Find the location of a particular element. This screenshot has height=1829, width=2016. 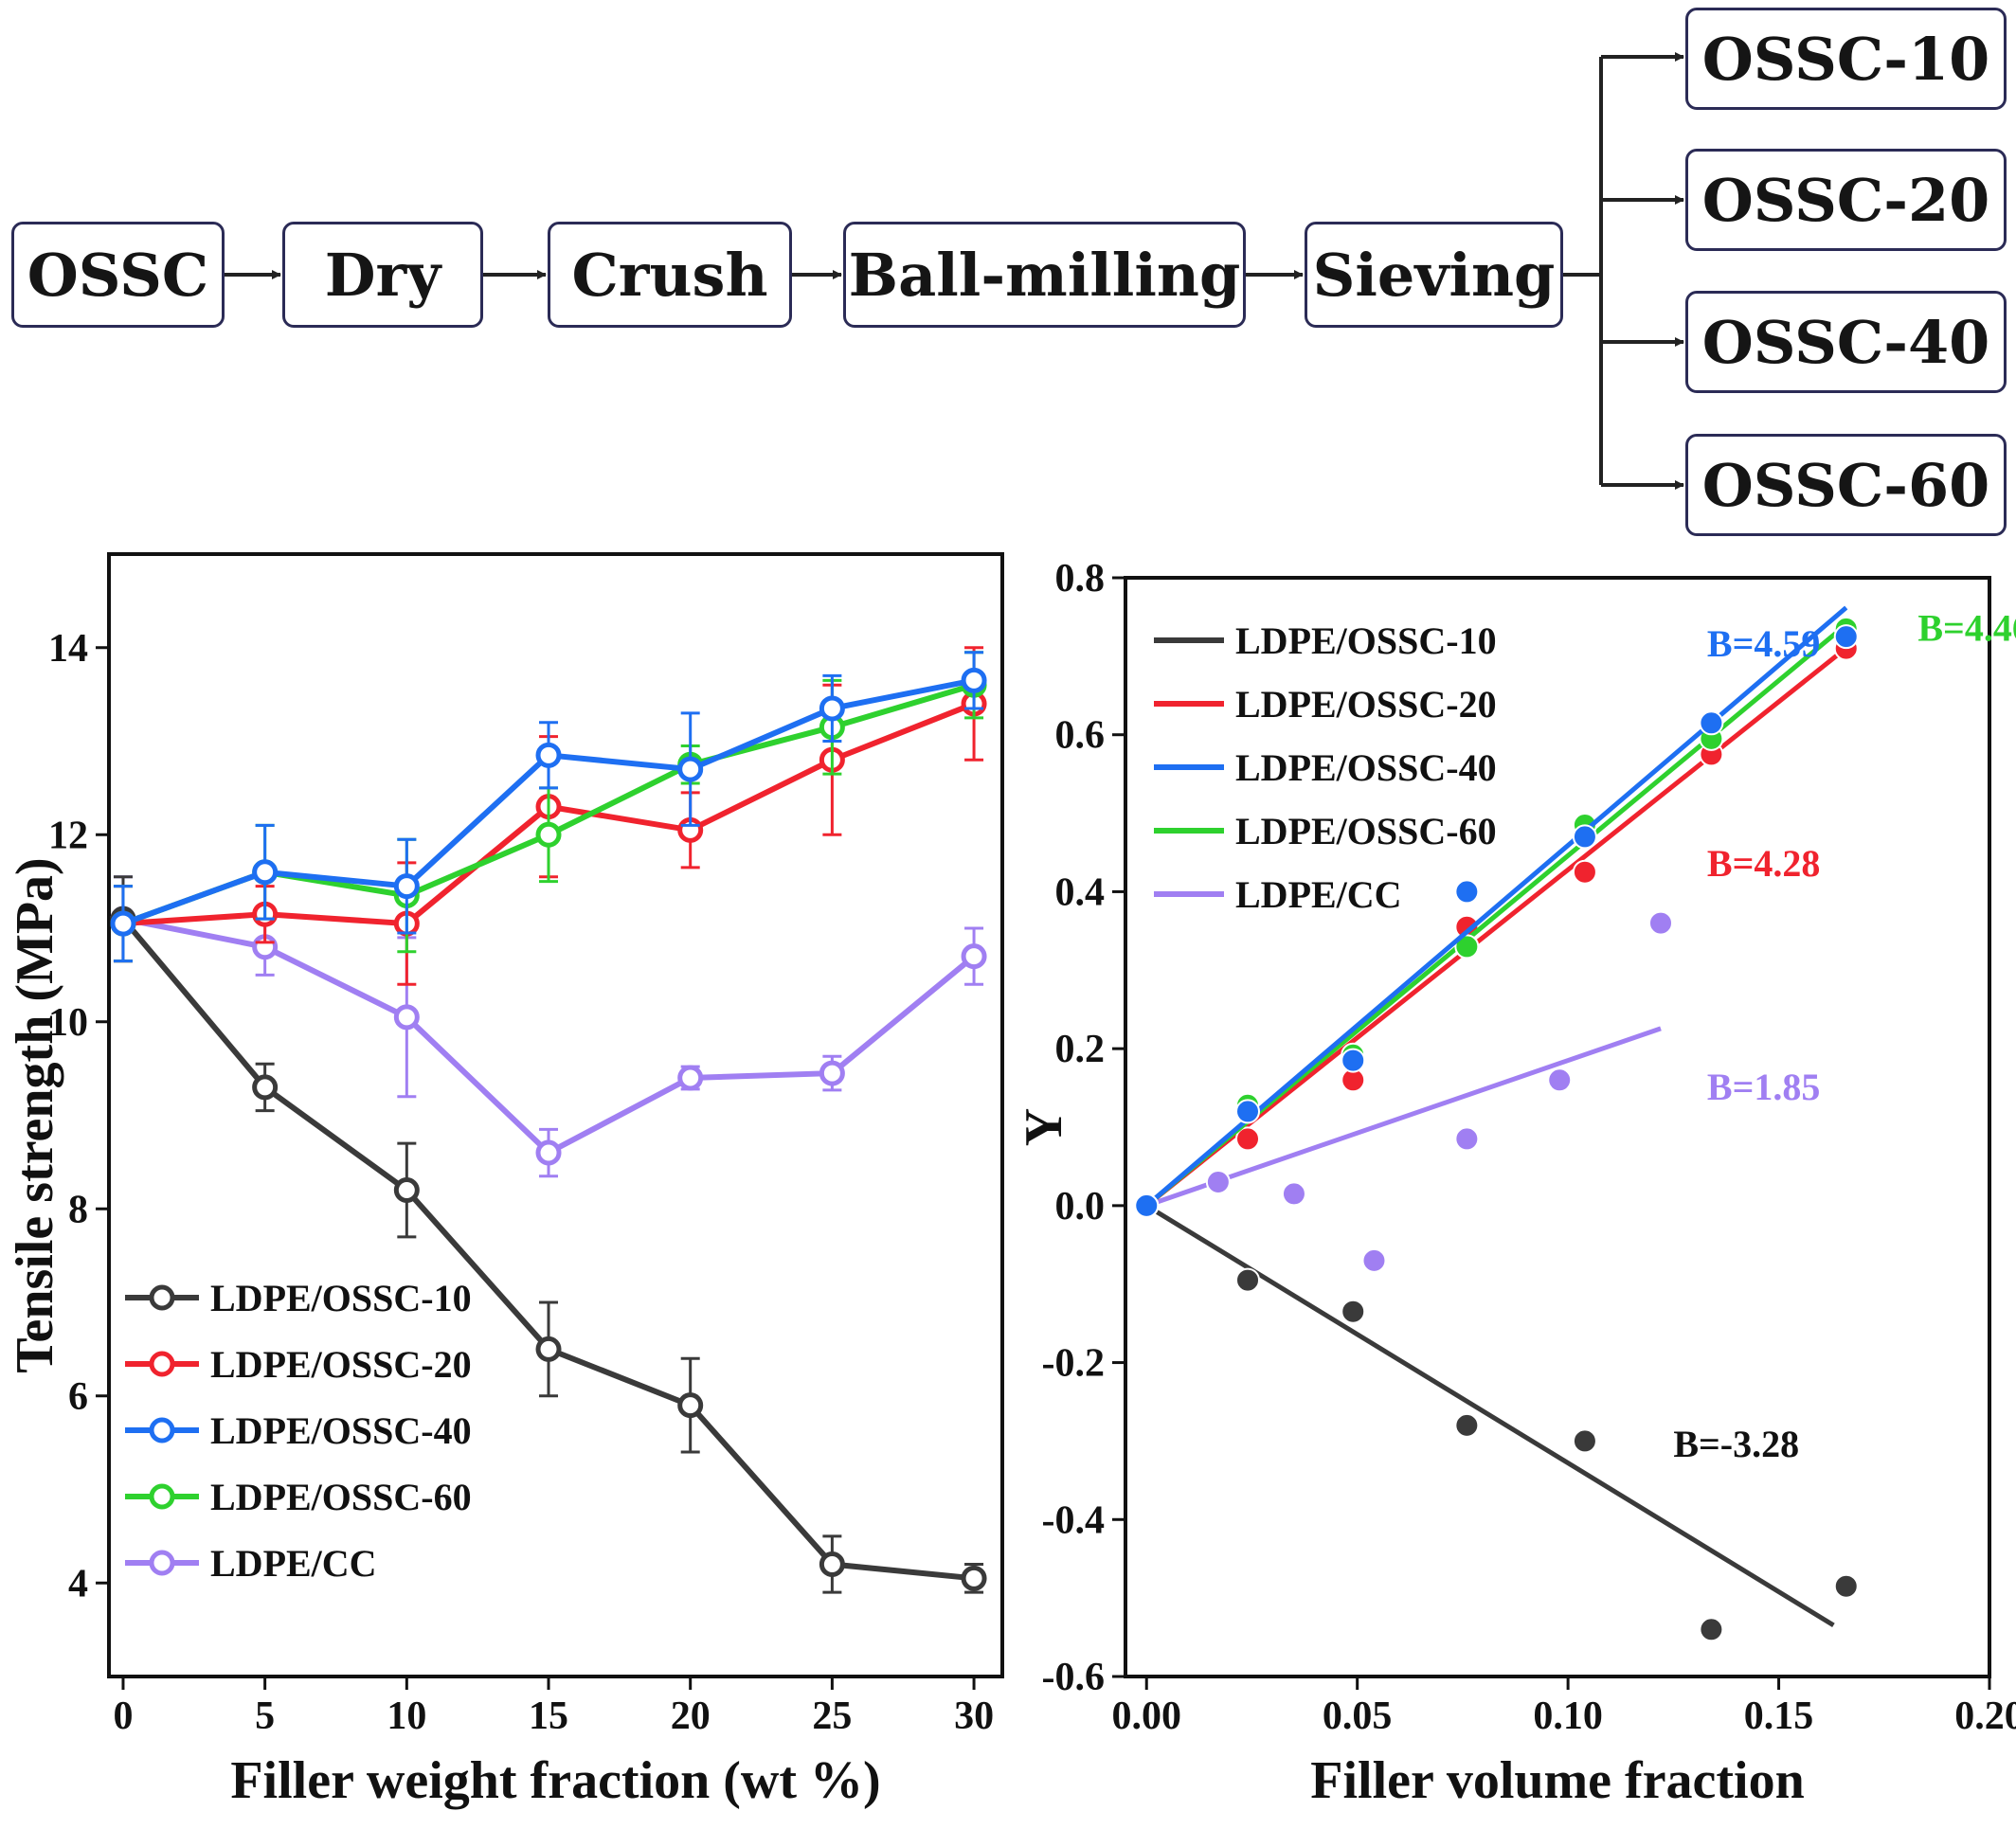

y-tick-label: 0.4 is located at coordinates (1080, 892).